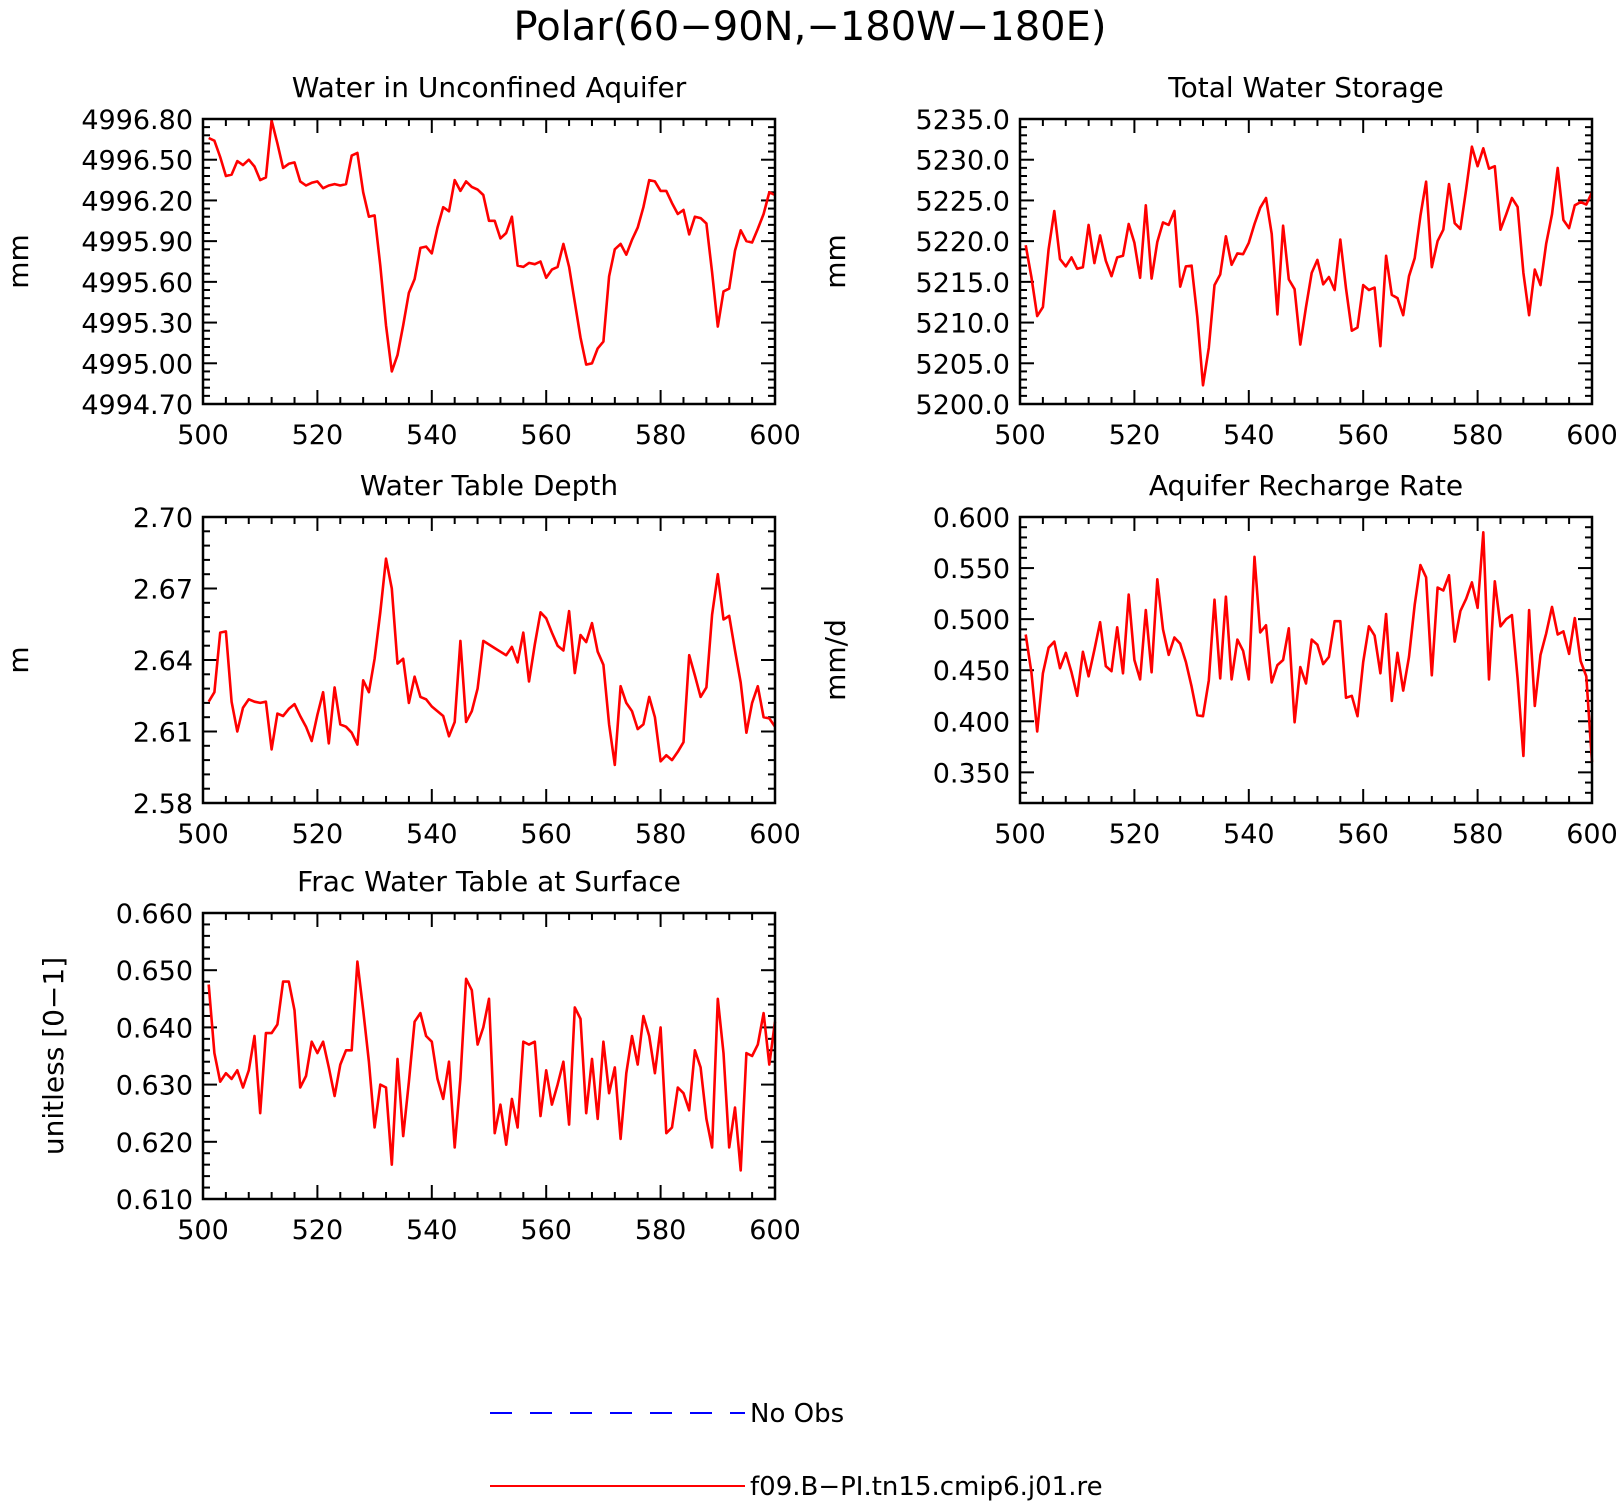  I want to click on y-tick-label: 0.450, so click(971, 671).